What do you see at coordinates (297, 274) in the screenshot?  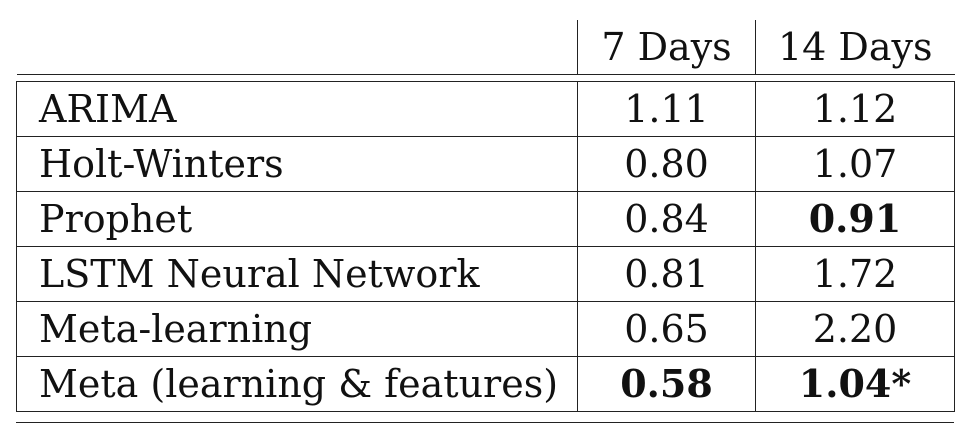 I see `method-name: LSTM Neural Network` at bounding box center [297, 274].